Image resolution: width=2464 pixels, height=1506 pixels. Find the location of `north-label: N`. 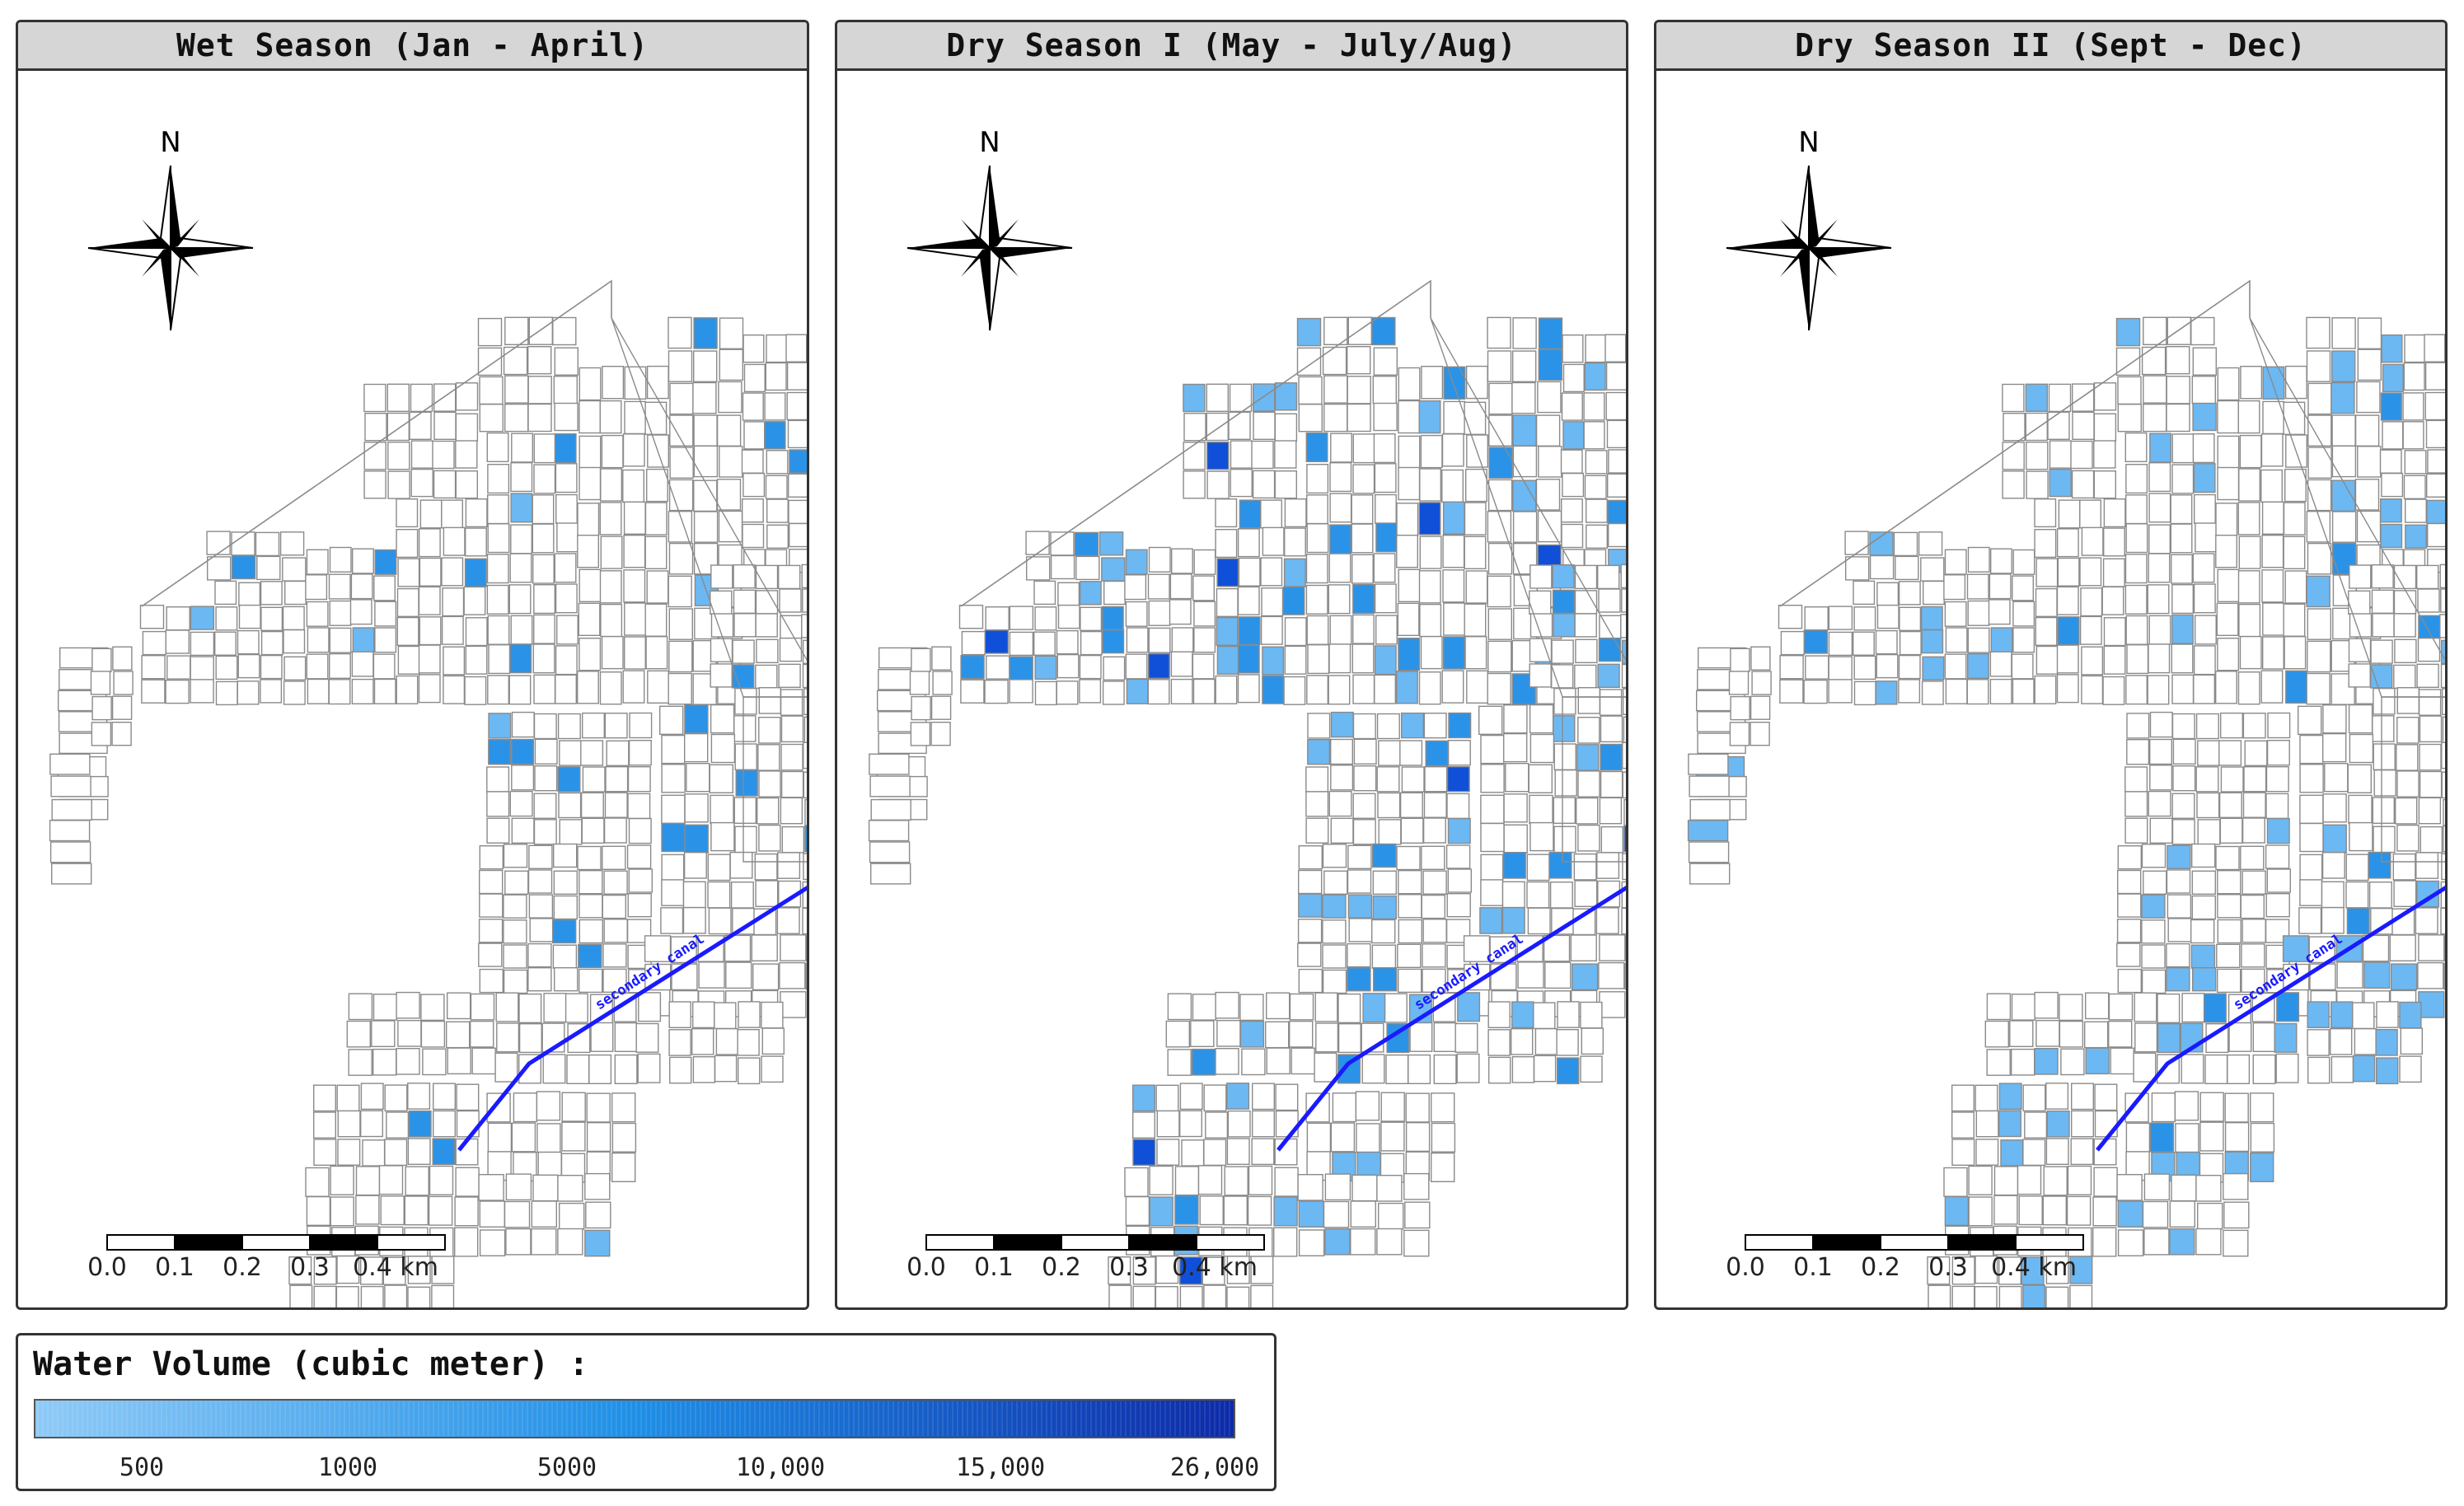

north-label: N is located at coordinates (1809, 142).